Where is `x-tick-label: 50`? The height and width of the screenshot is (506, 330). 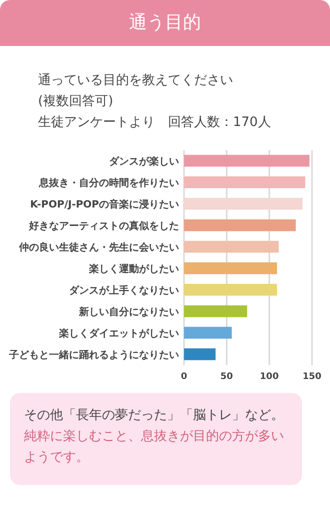
x-tick-label: 50 is located at coordinates (226, 377).